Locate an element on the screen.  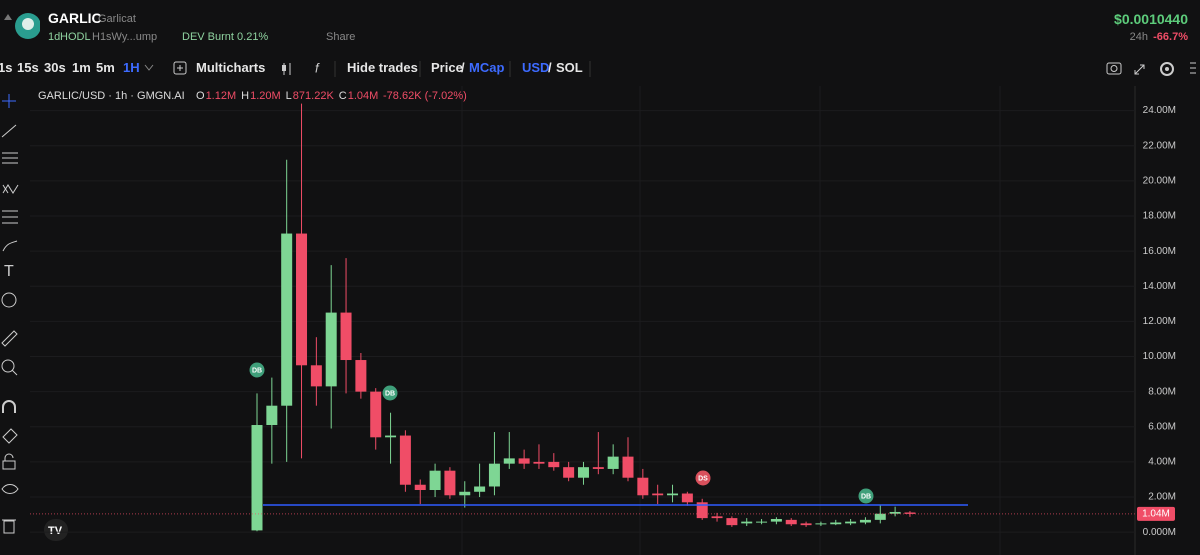
y-tick-label: 12.00M is located at coordinates (1159, 321).